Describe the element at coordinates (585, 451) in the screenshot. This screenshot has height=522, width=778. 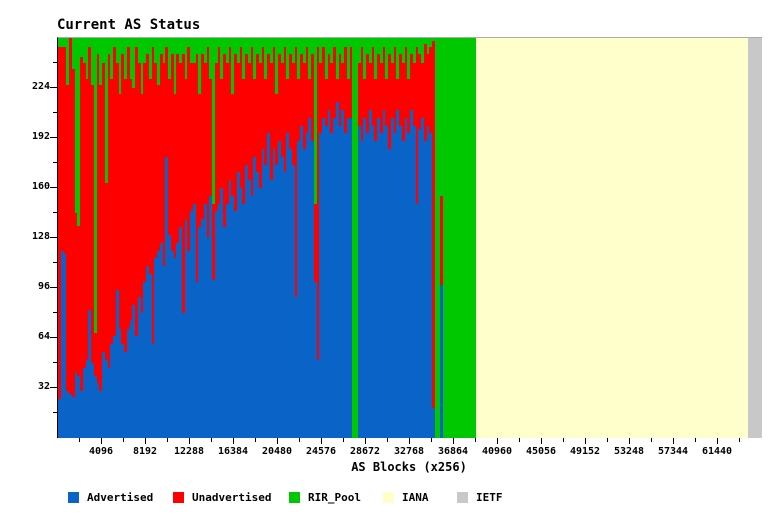
I see `x-tick-label: 49152` at that location.